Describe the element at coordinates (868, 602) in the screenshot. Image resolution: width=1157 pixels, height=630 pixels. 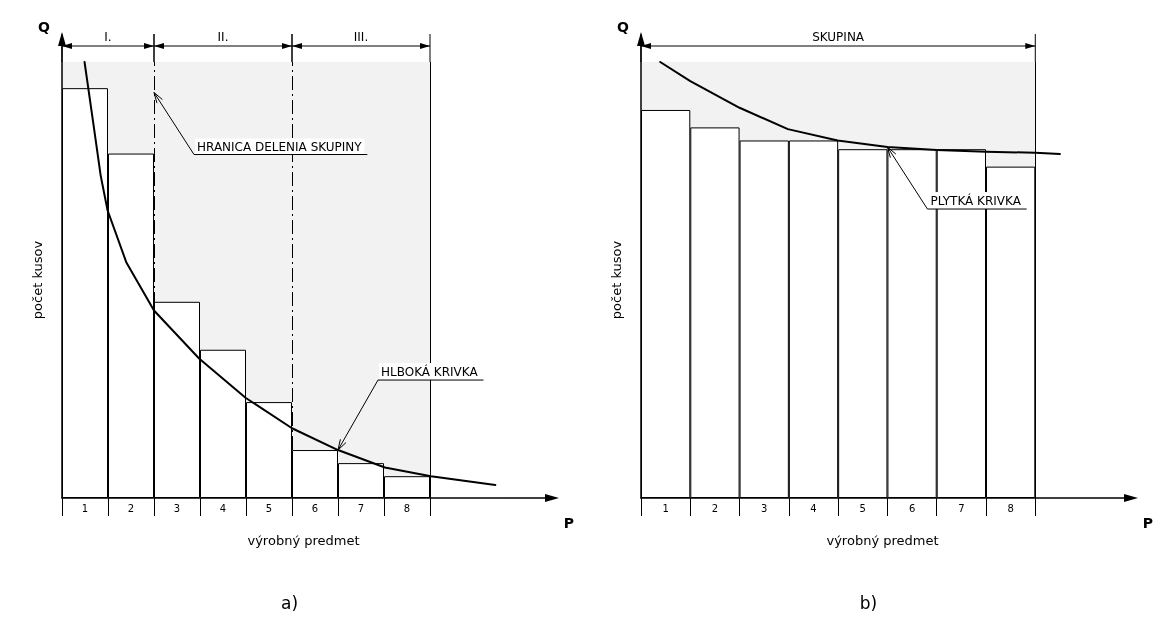
I see `text: b)` at that location.